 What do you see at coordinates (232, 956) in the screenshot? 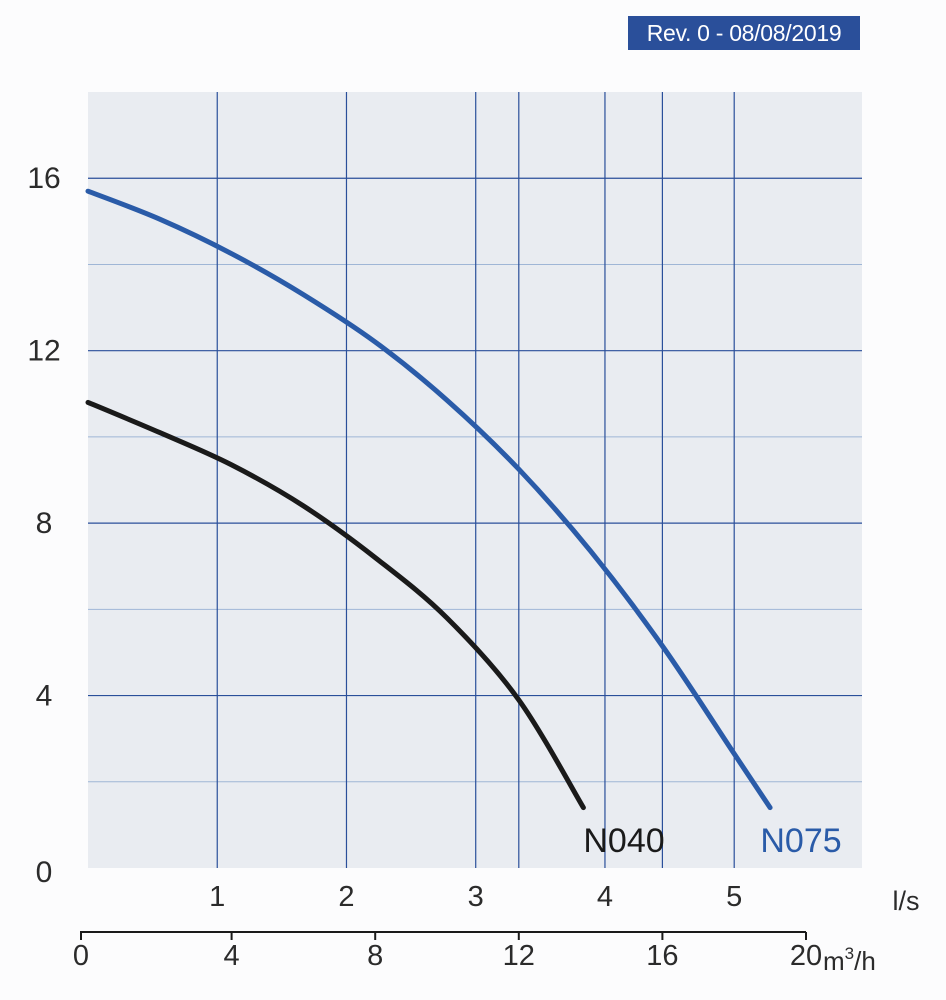
I see `m3h-tick-label: 4` at bounding box center [232, 956].